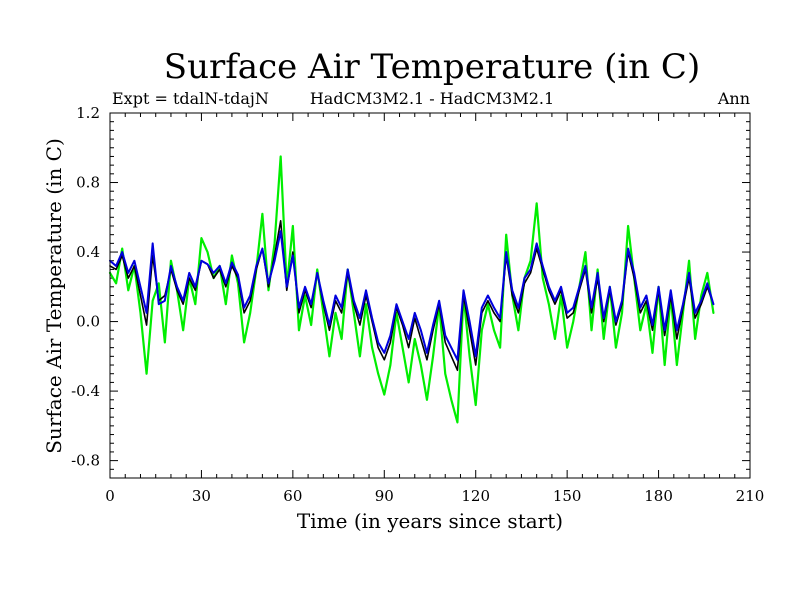 This screenshot has width=800, height=600. What do you see at coordinates (201, 496) in the screenshot?
I see `x-tick-label: 30` at bounding box center [201, 496].